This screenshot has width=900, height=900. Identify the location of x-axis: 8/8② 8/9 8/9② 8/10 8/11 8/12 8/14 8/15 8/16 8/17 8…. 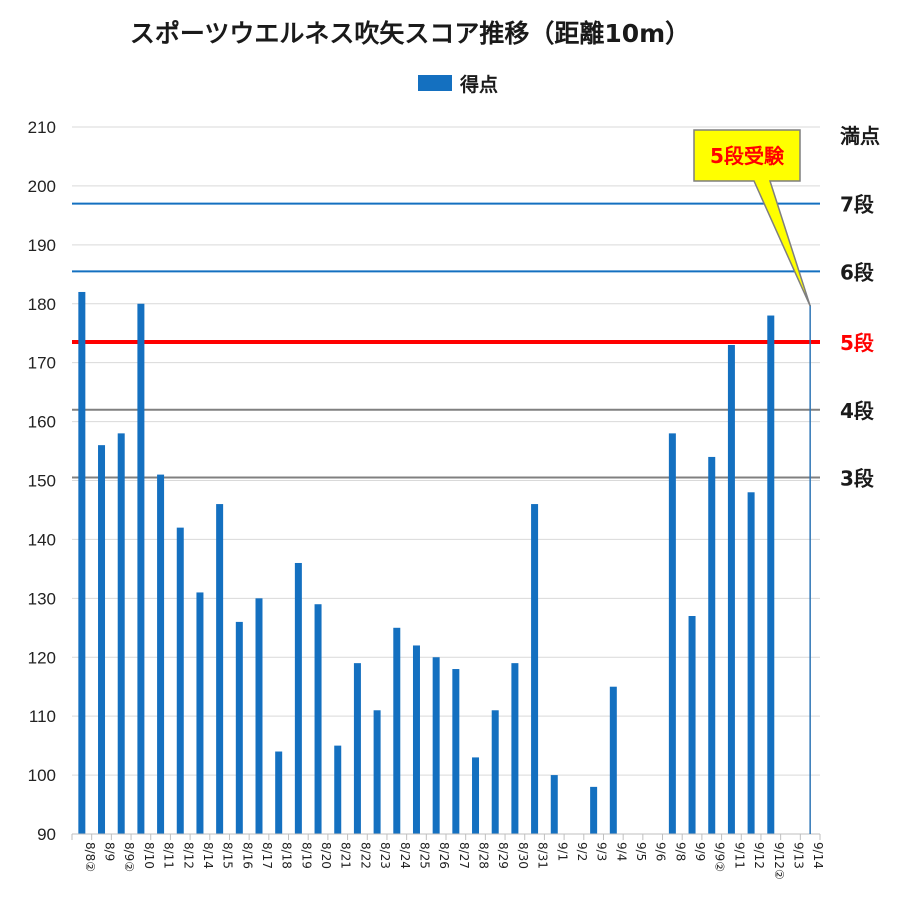
(448, 856).